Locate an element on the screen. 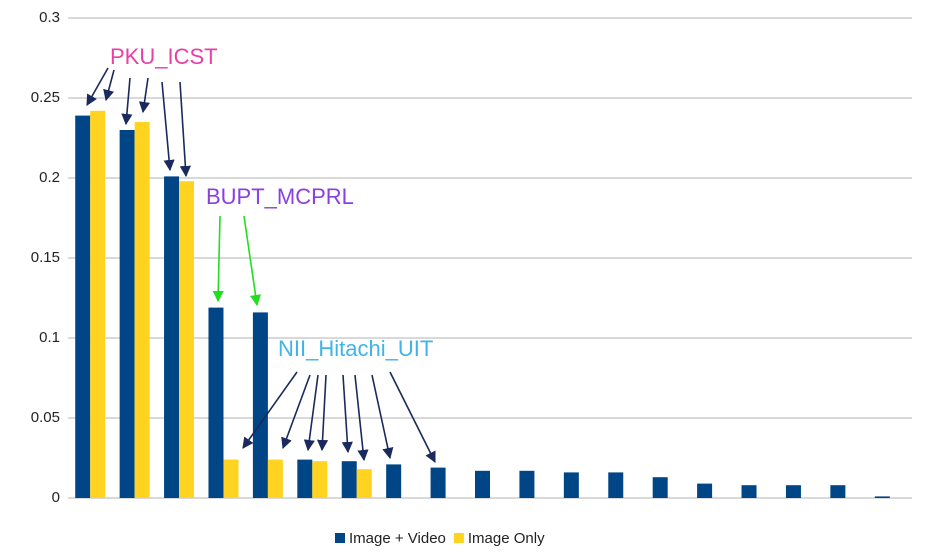 The height and width of the screenshot is (553, 940). y-tick-label: 0 is located at coordinates (56, 497).